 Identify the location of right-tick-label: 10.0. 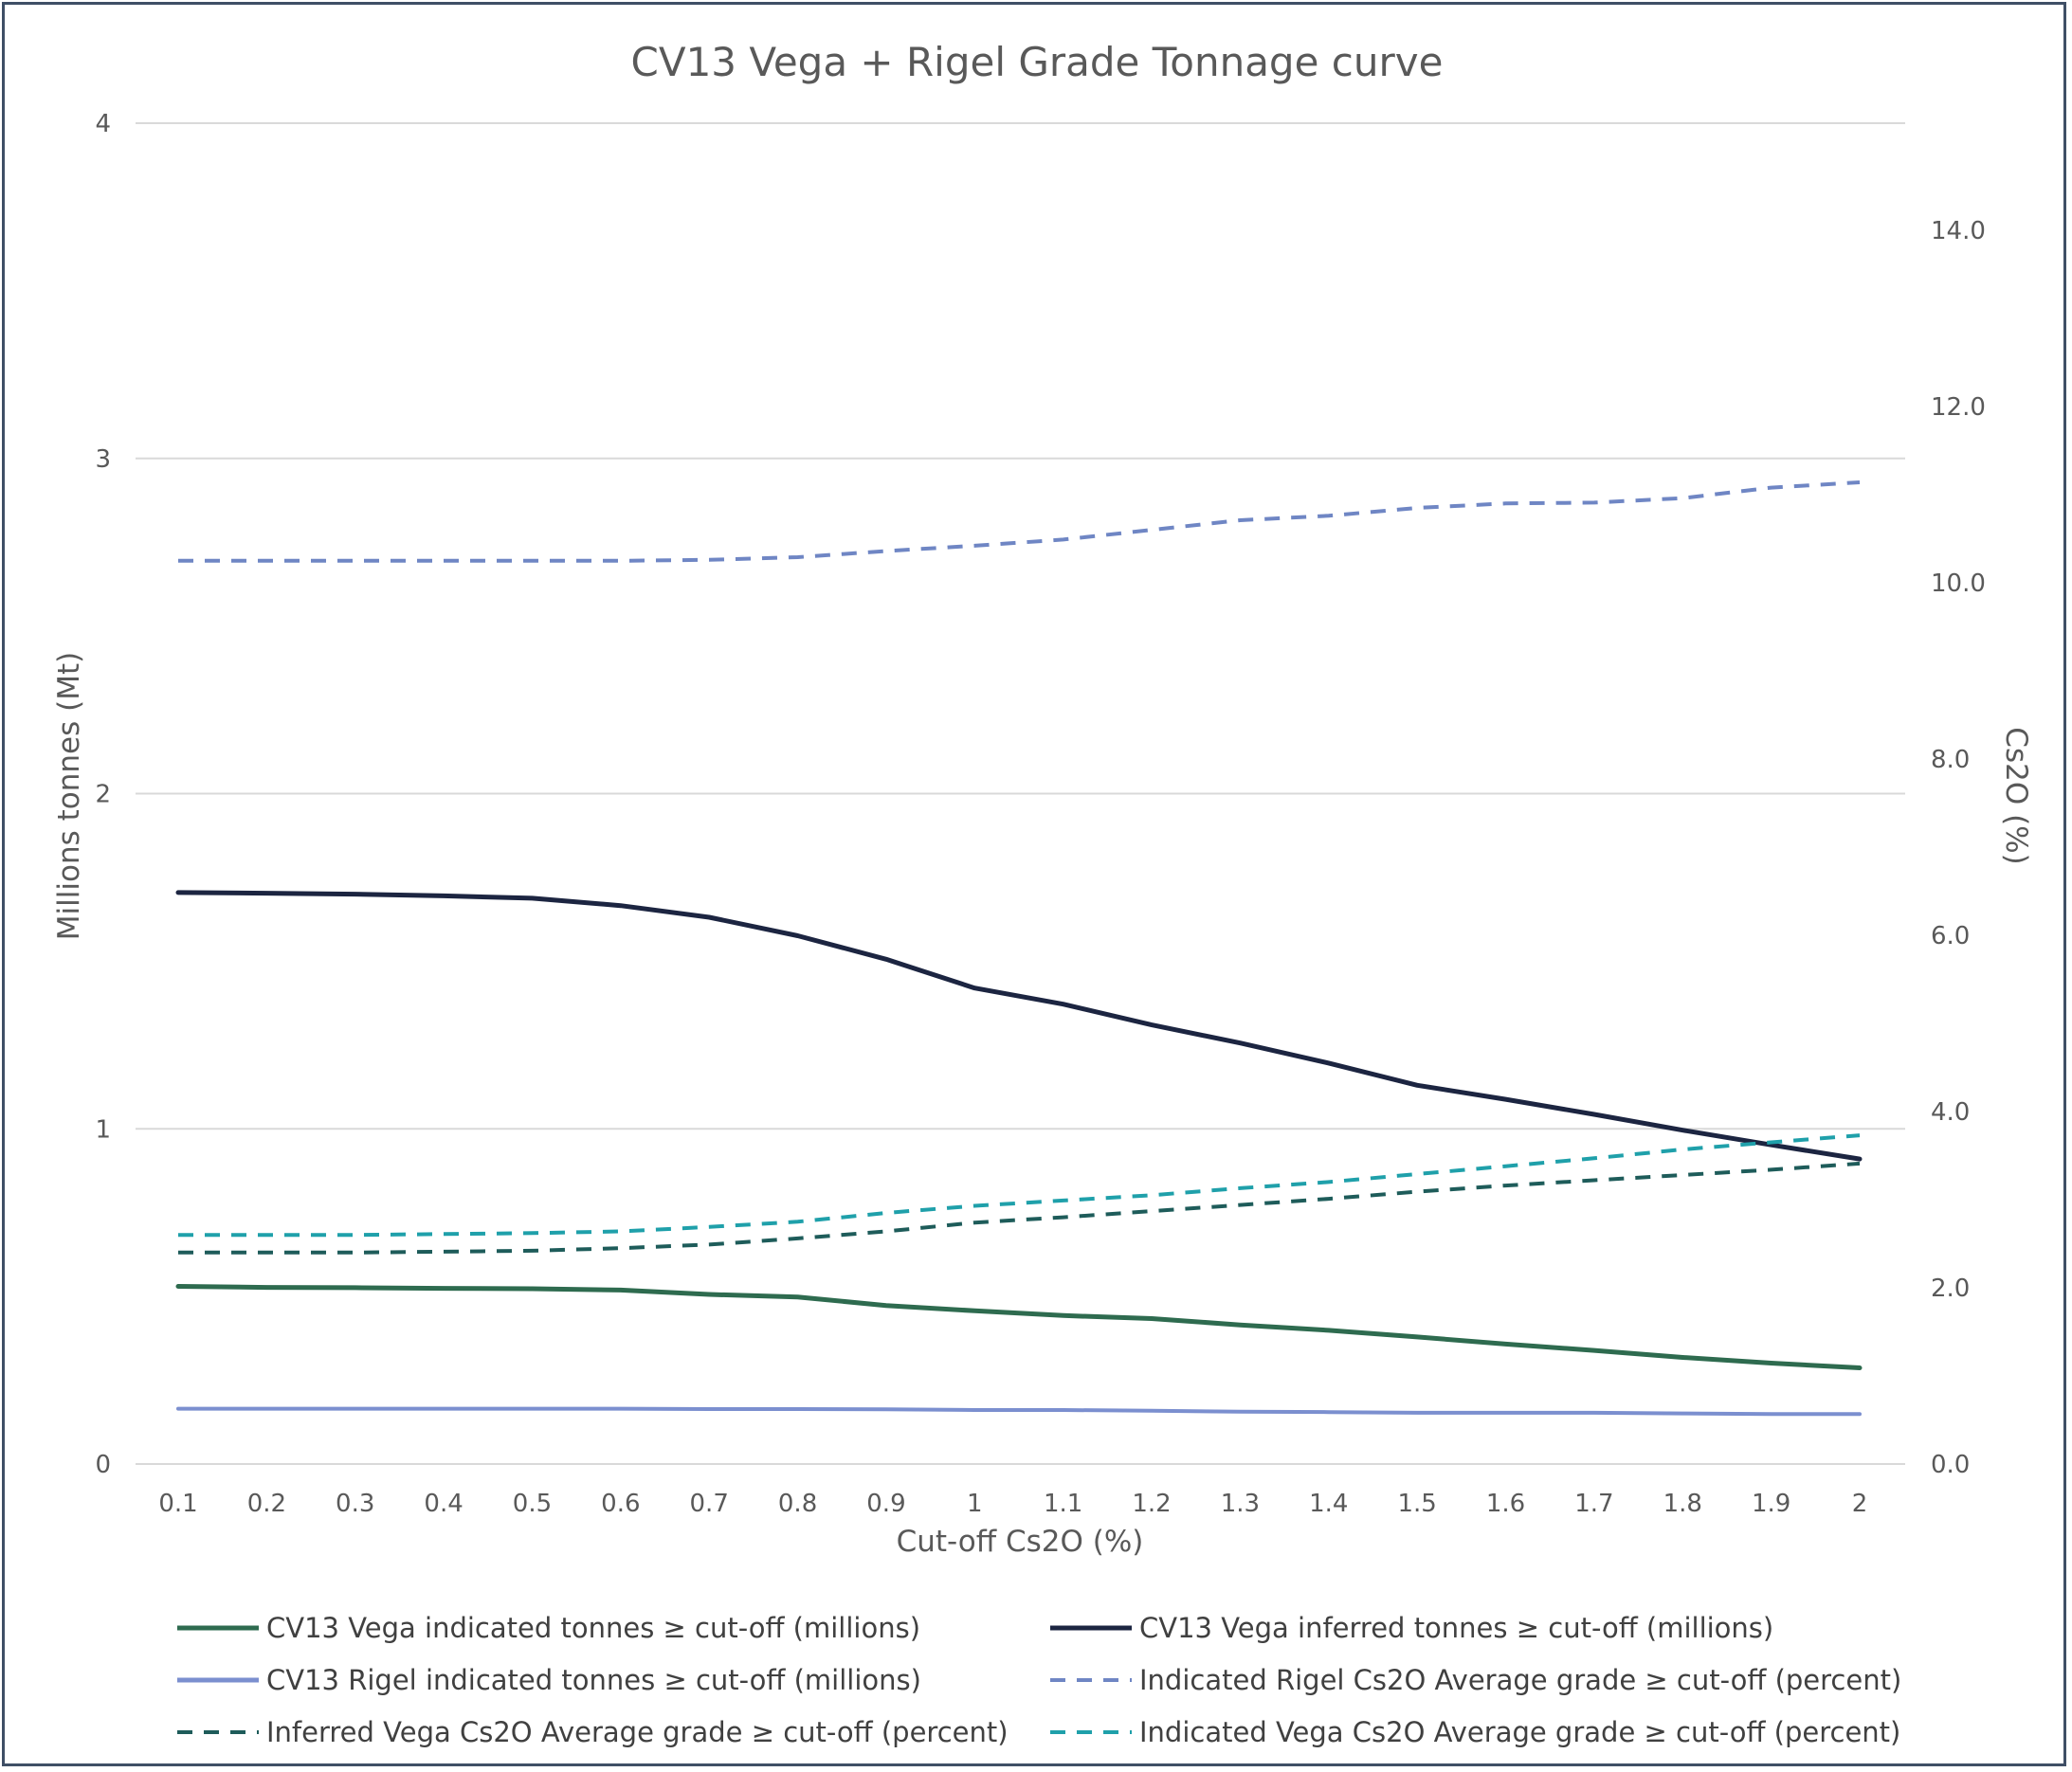
(1958, 584).